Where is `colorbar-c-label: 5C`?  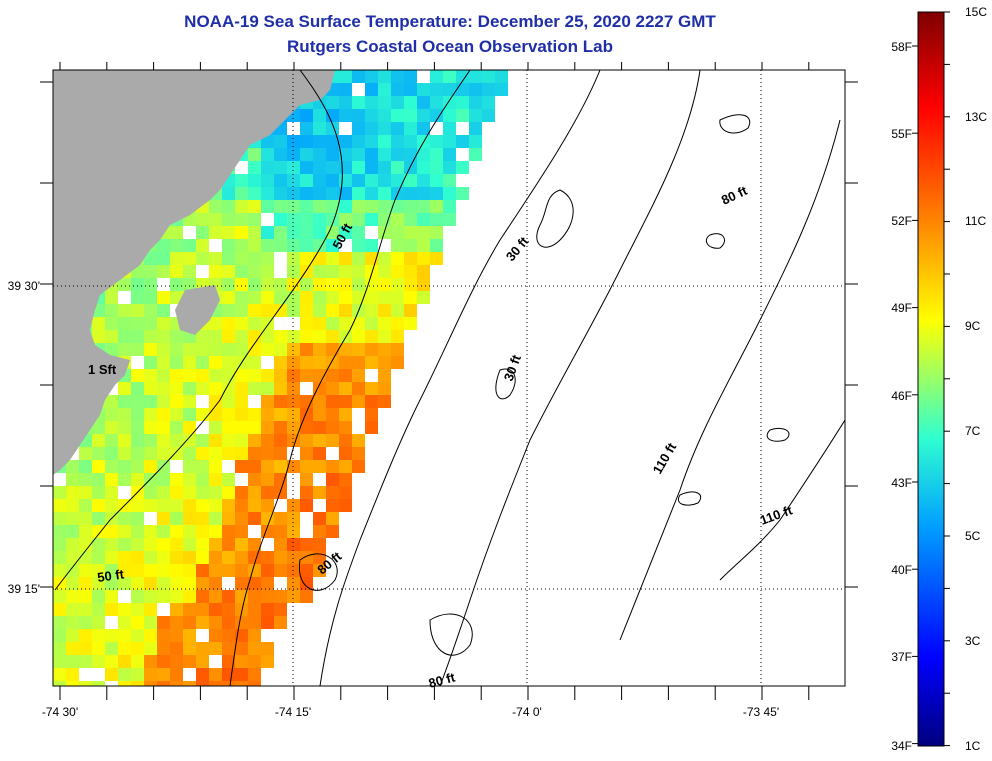 colorbar-c-label: 5C is located at coordinates (973, 536).